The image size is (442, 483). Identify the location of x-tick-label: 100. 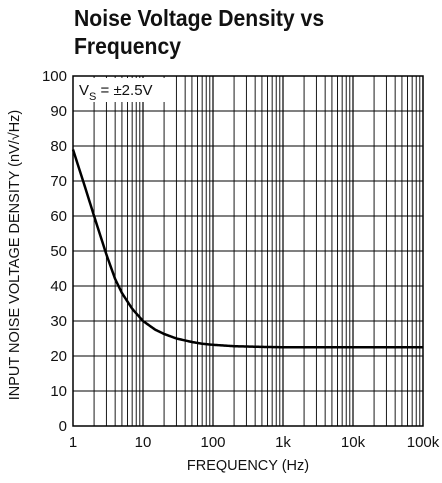
(212, 442).